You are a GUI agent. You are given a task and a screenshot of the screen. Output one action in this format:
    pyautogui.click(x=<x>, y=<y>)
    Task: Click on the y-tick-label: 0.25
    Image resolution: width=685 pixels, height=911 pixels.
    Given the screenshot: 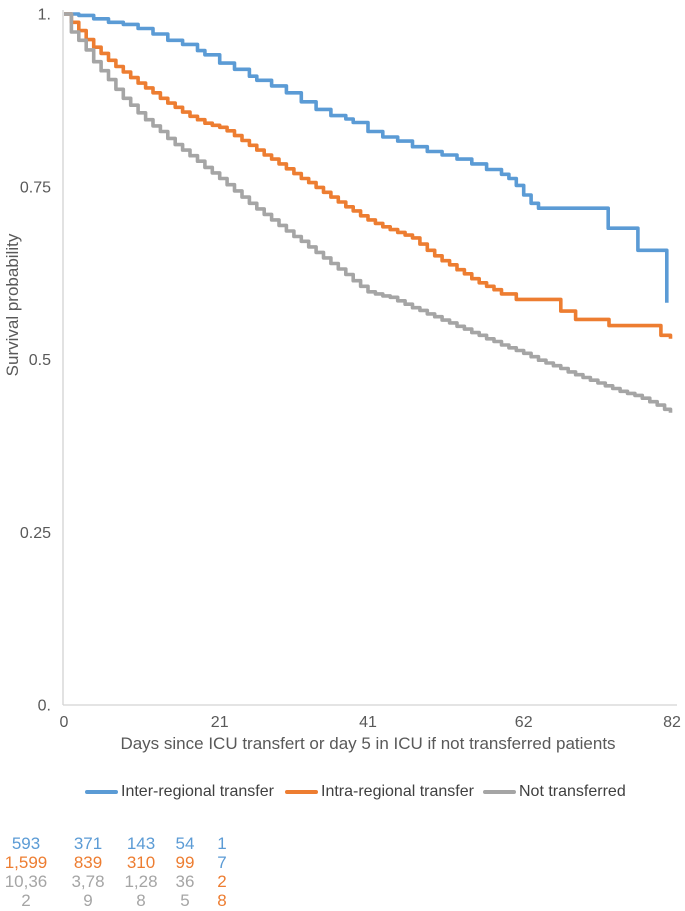 What is the action you would take?
    pyautogui.click(x=35, y=533)
    